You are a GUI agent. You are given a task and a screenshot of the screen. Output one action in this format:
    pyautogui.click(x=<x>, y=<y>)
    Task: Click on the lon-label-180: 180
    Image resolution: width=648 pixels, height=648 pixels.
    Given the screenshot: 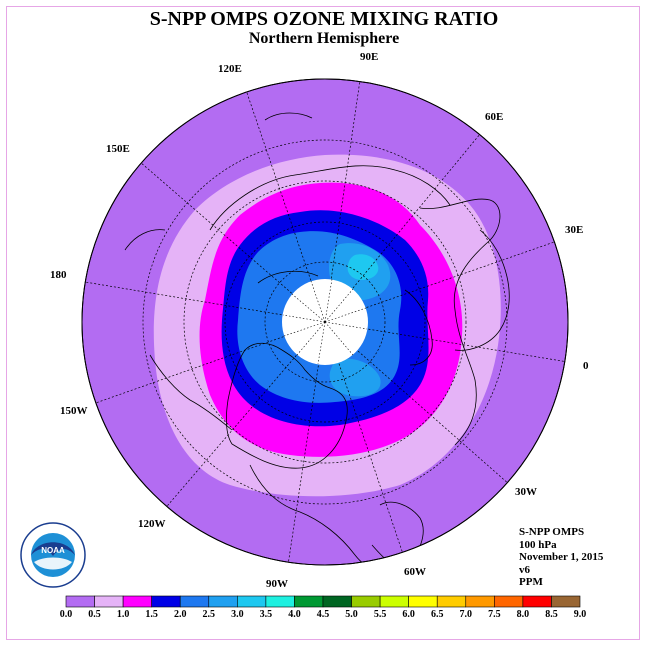 What is the action you would take?
    pyautogui.click(x=58, y=275)
    